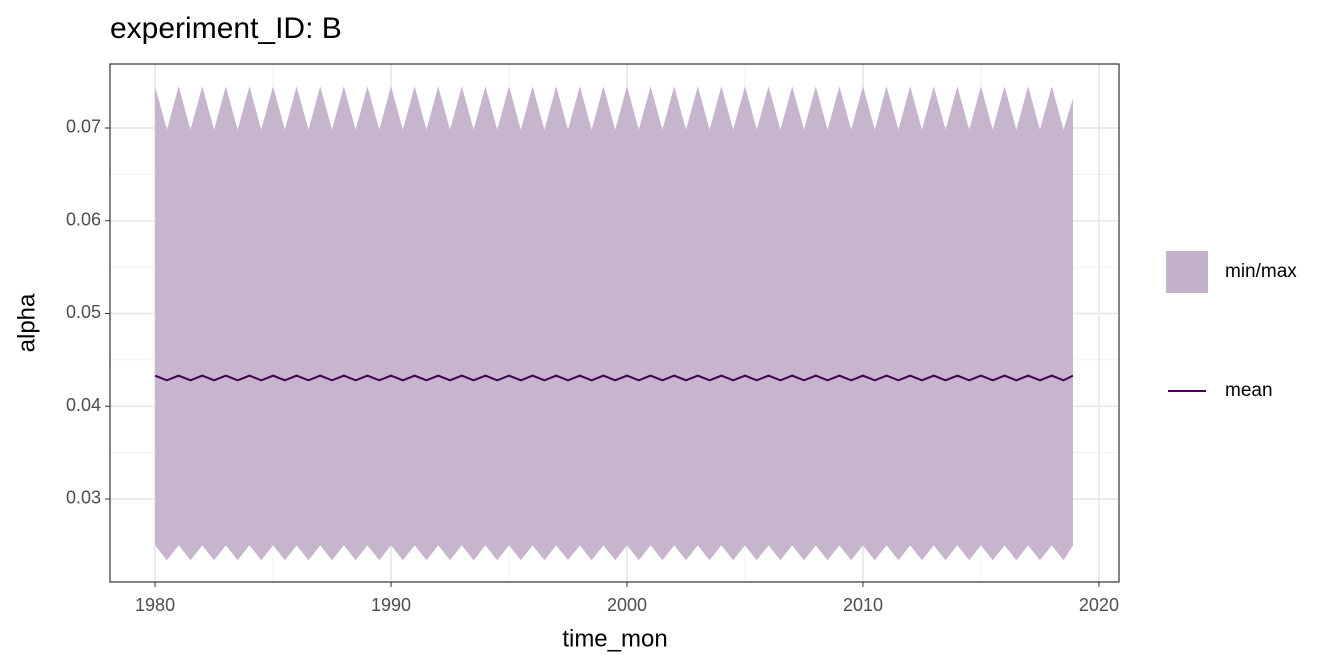 This screenshot has height=672, width=1344. Describe the element at coordinates (26, 322) in the screenshot. I see `y-axis-title: alpha` at that location.